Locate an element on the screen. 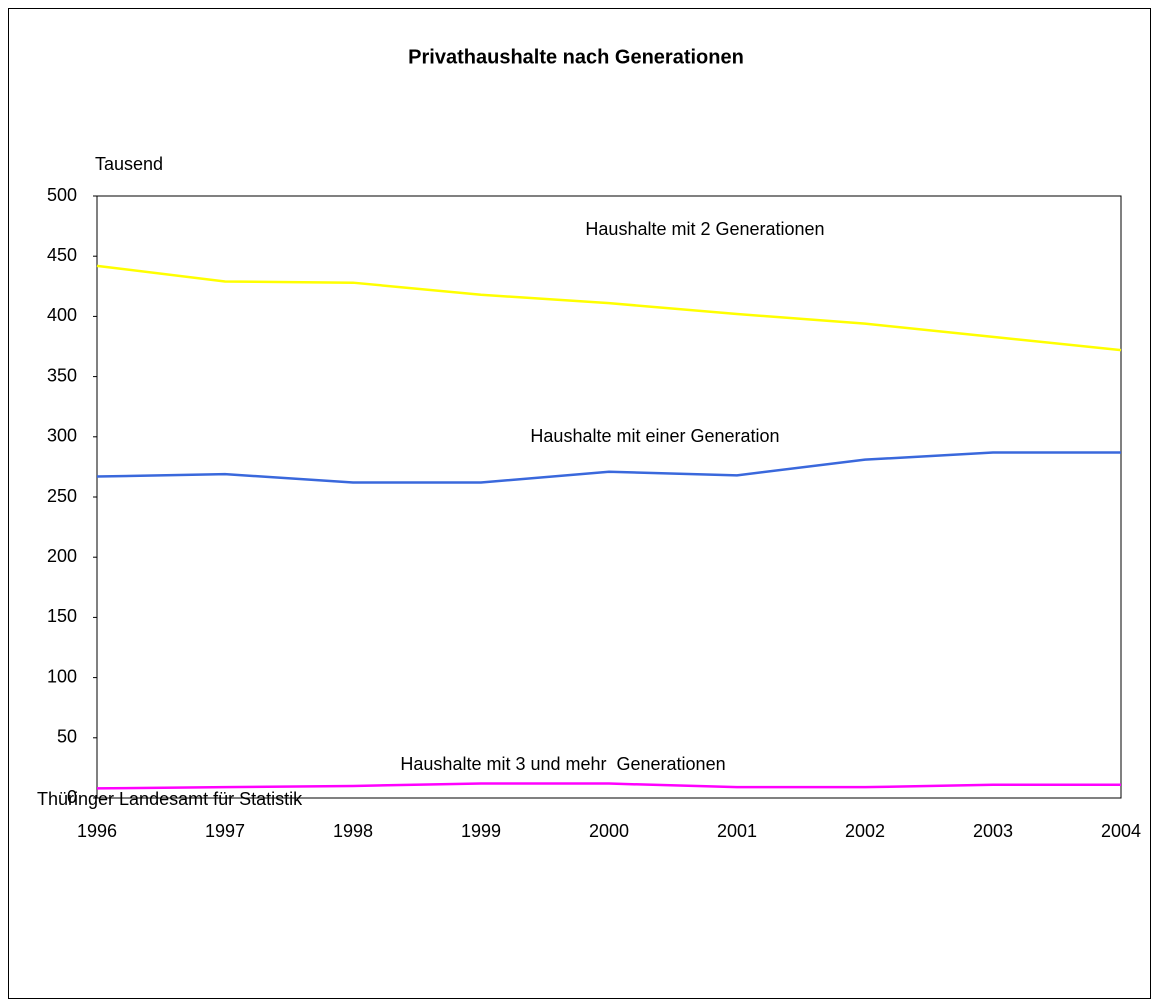 The width and height of the screenshot is (1152, 1000). x-tick-label: 1997 is located at coordinates (225, 831).